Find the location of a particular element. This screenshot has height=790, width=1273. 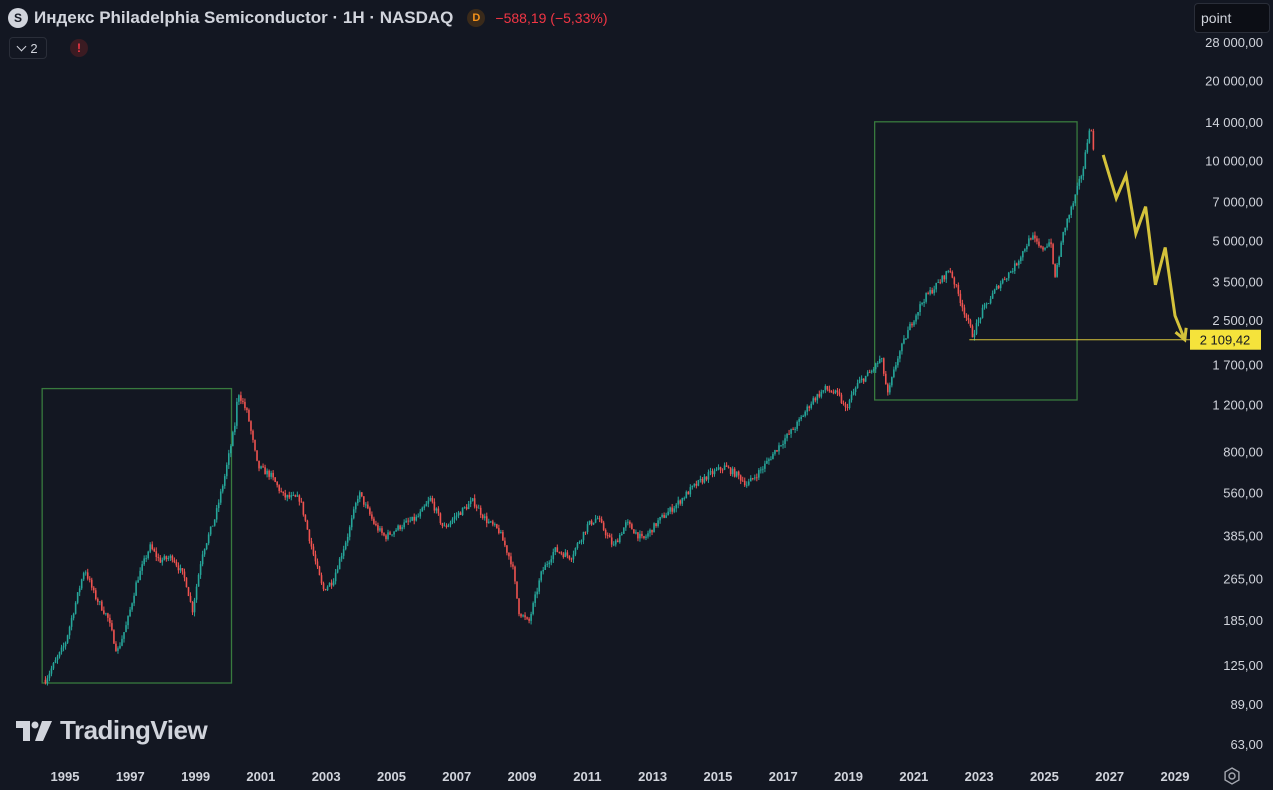

x-tick-label: 2021 is located at coordinates (913, 776).